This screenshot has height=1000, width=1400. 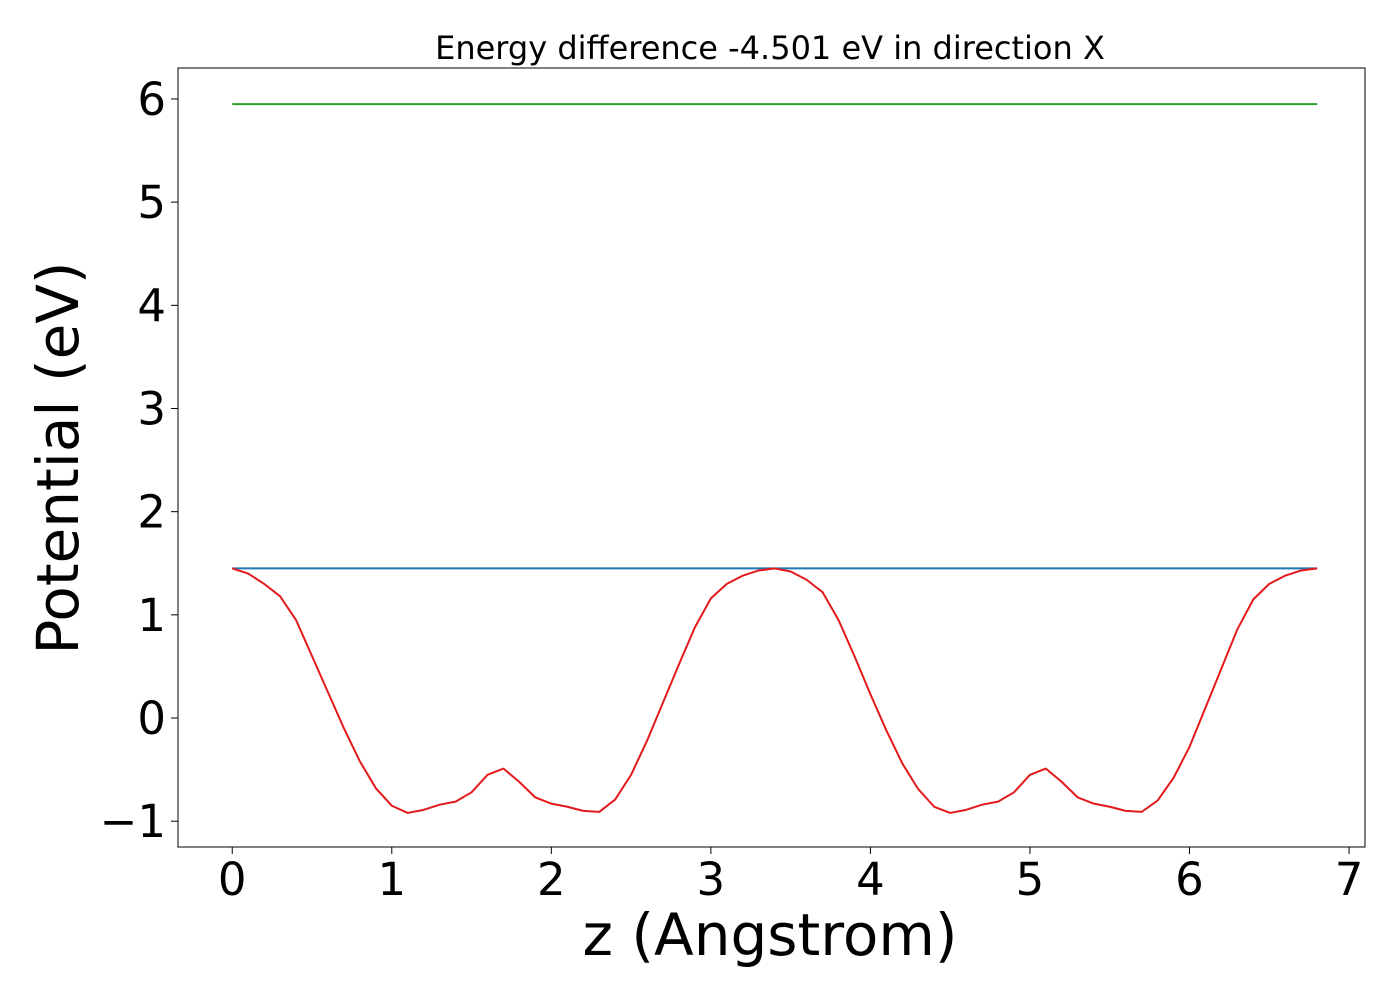 What do you see at coordinates (151, 305) in the screenshot?
I see `y-tick-label: 4` at bounding box center [151, 305].